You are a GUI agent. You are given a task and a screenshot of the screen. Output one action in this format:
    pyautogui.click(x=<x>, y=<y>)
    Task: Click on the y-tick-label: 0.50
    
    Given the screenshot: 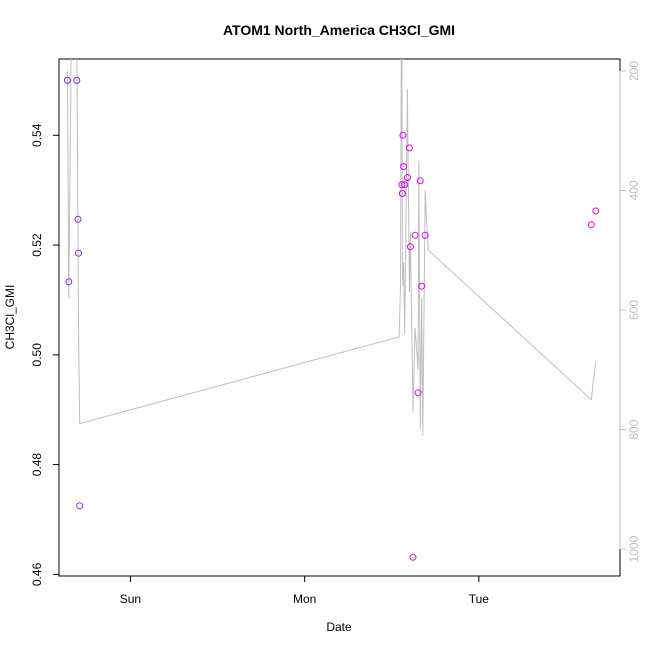 What is the action you would take?
    pyautogui.click(x=37, y=355)
    